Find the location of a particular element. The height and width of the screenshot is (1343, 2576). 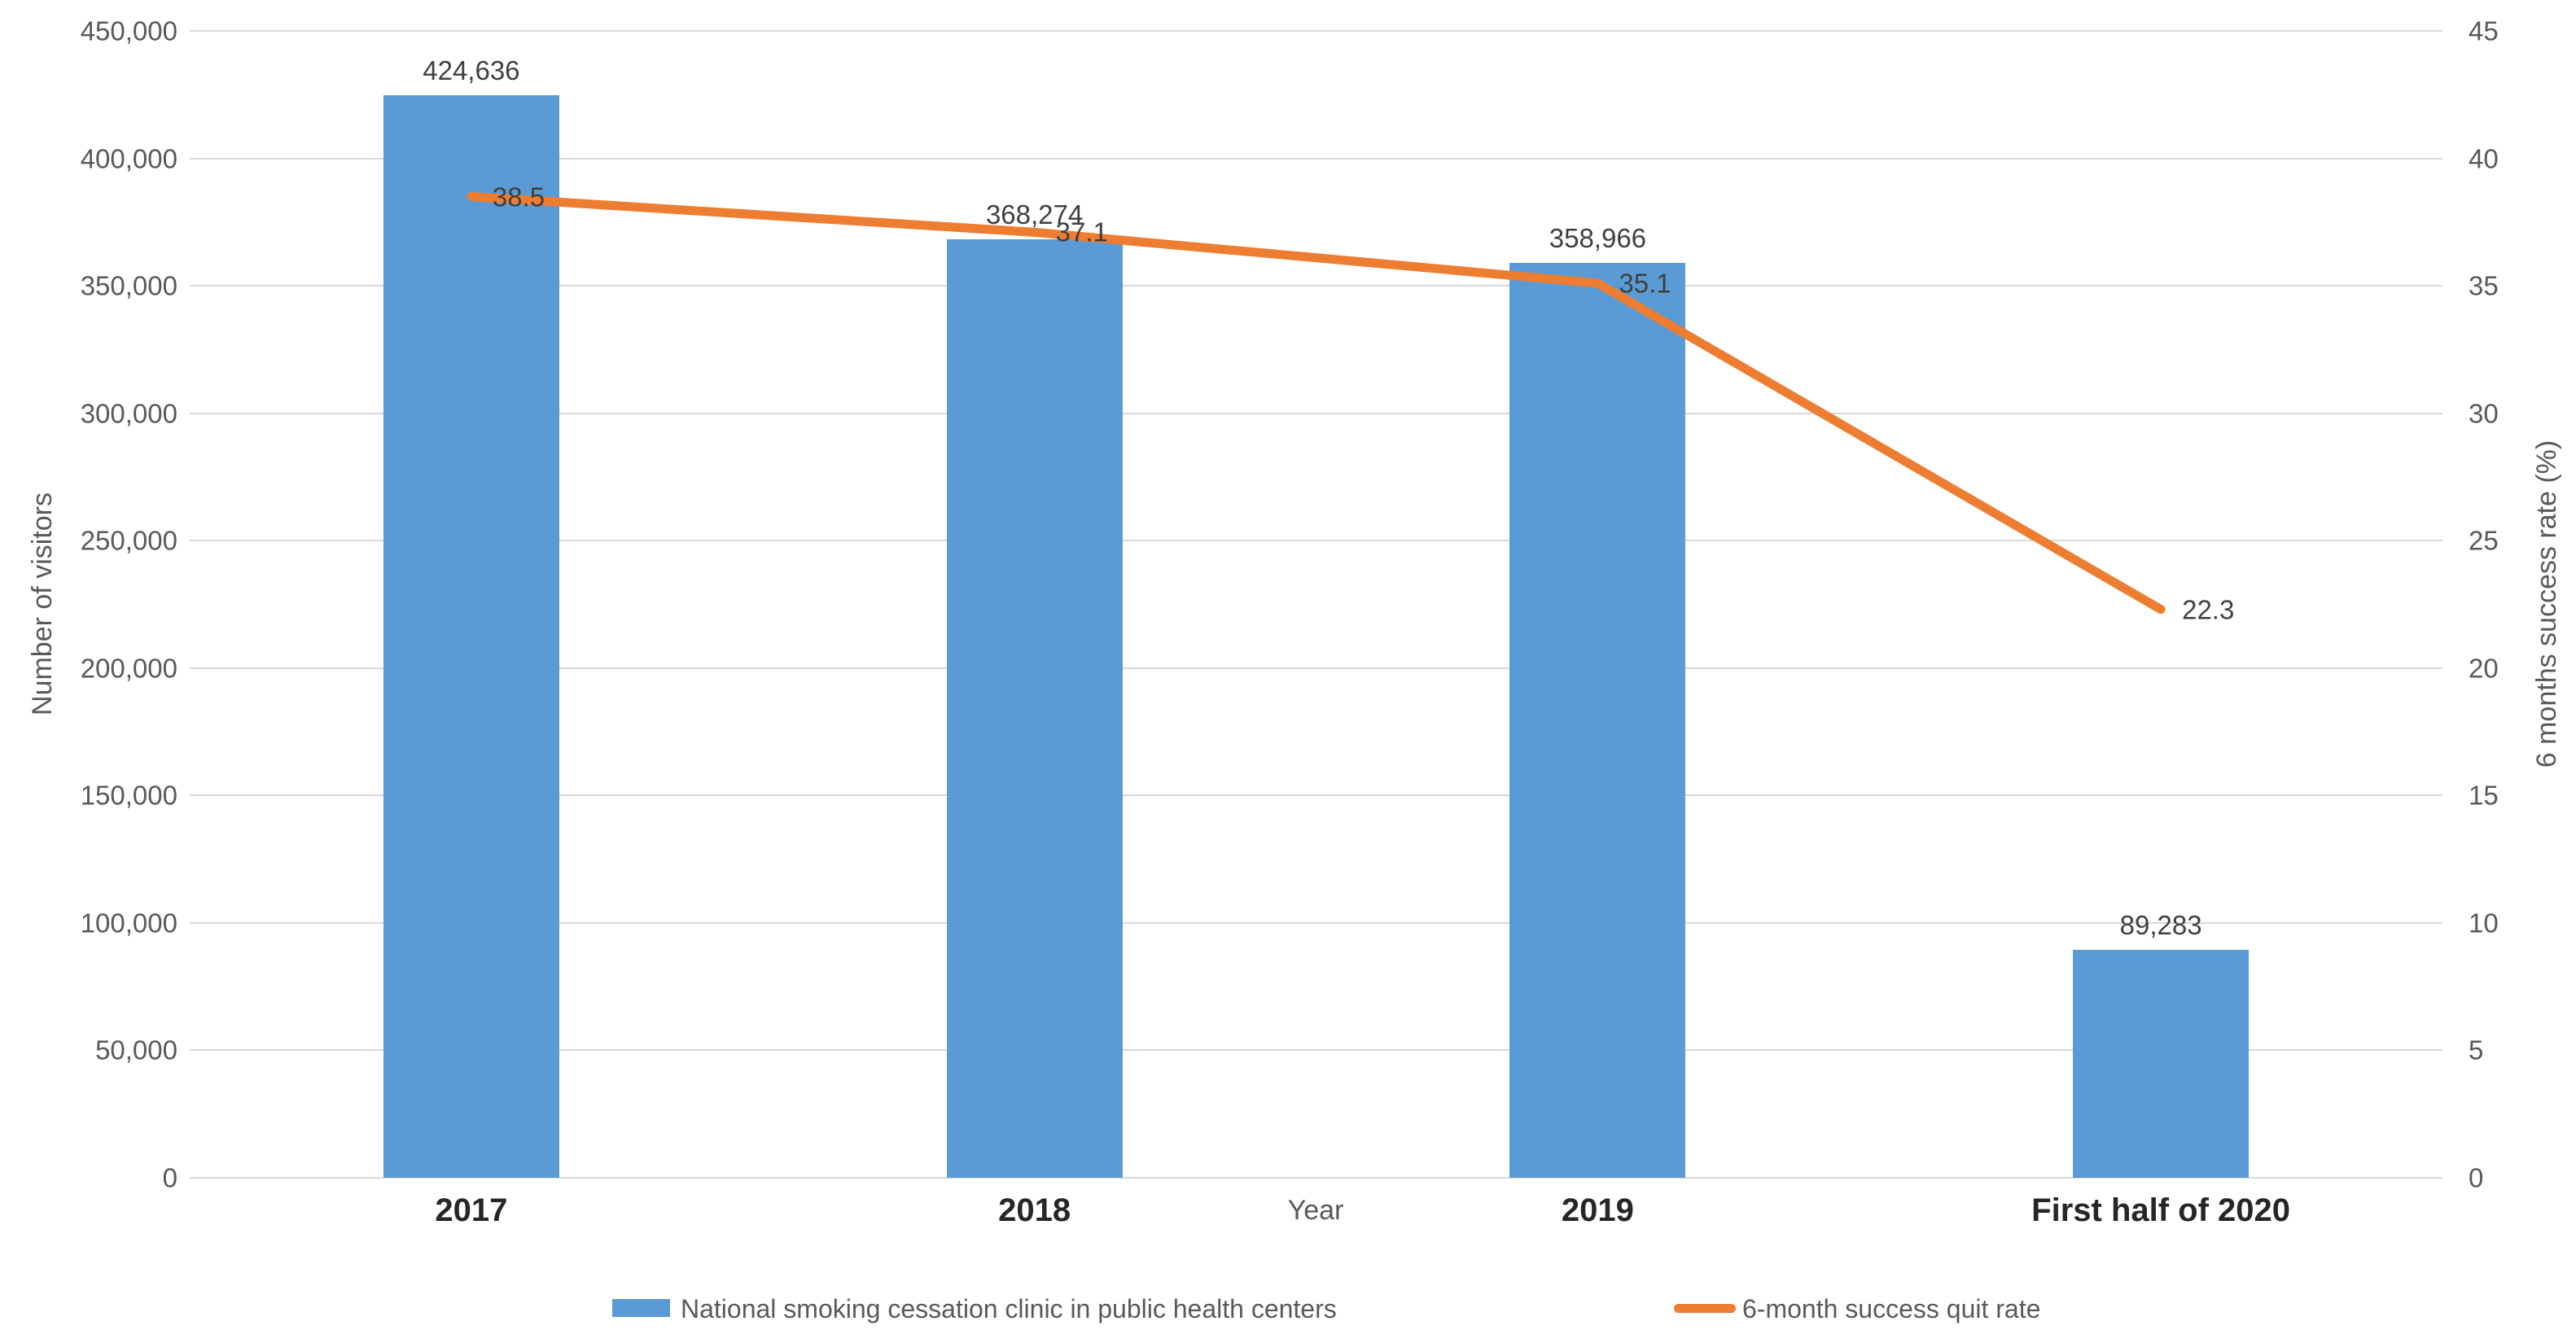

y2-axis-tick-label: 20 is located at coordinates (2484, 668).